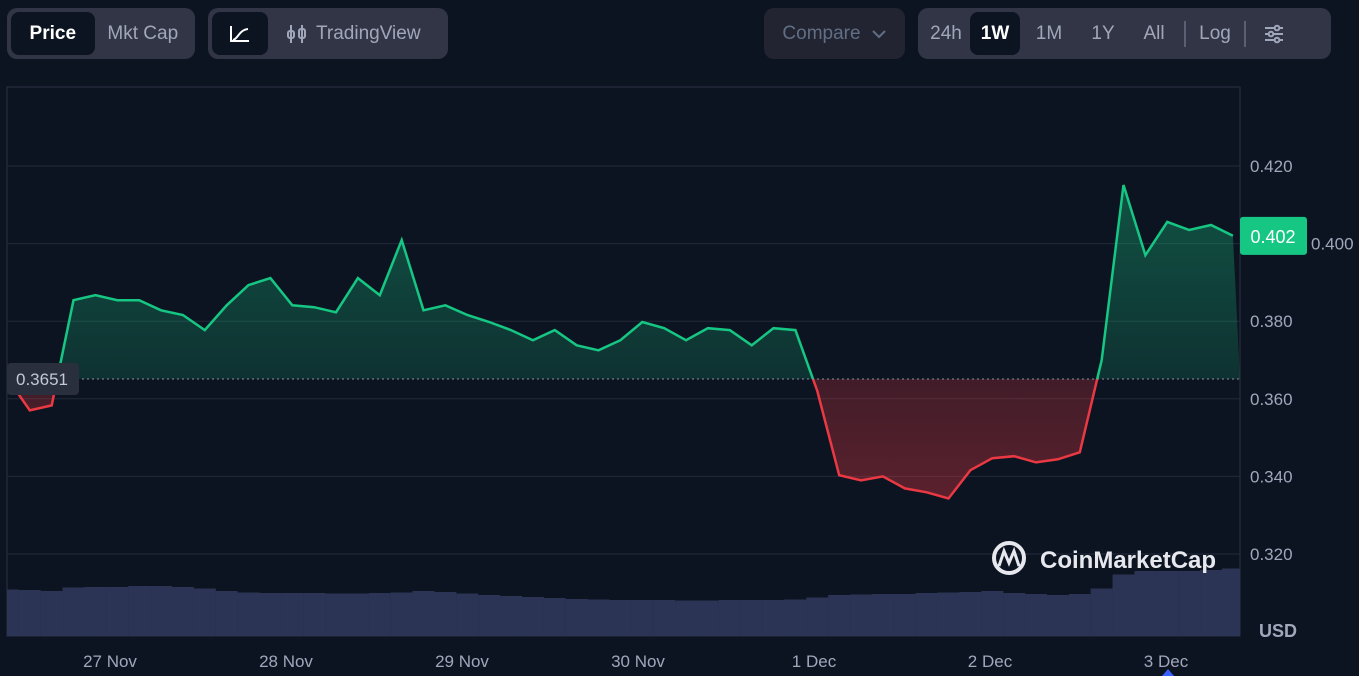 The height and width of the screenshot is (676, 1359). What do you see at coordinates (821, 33) in the screenshot?
I see `compare-label: Compare` at bounding box center [821, 33].